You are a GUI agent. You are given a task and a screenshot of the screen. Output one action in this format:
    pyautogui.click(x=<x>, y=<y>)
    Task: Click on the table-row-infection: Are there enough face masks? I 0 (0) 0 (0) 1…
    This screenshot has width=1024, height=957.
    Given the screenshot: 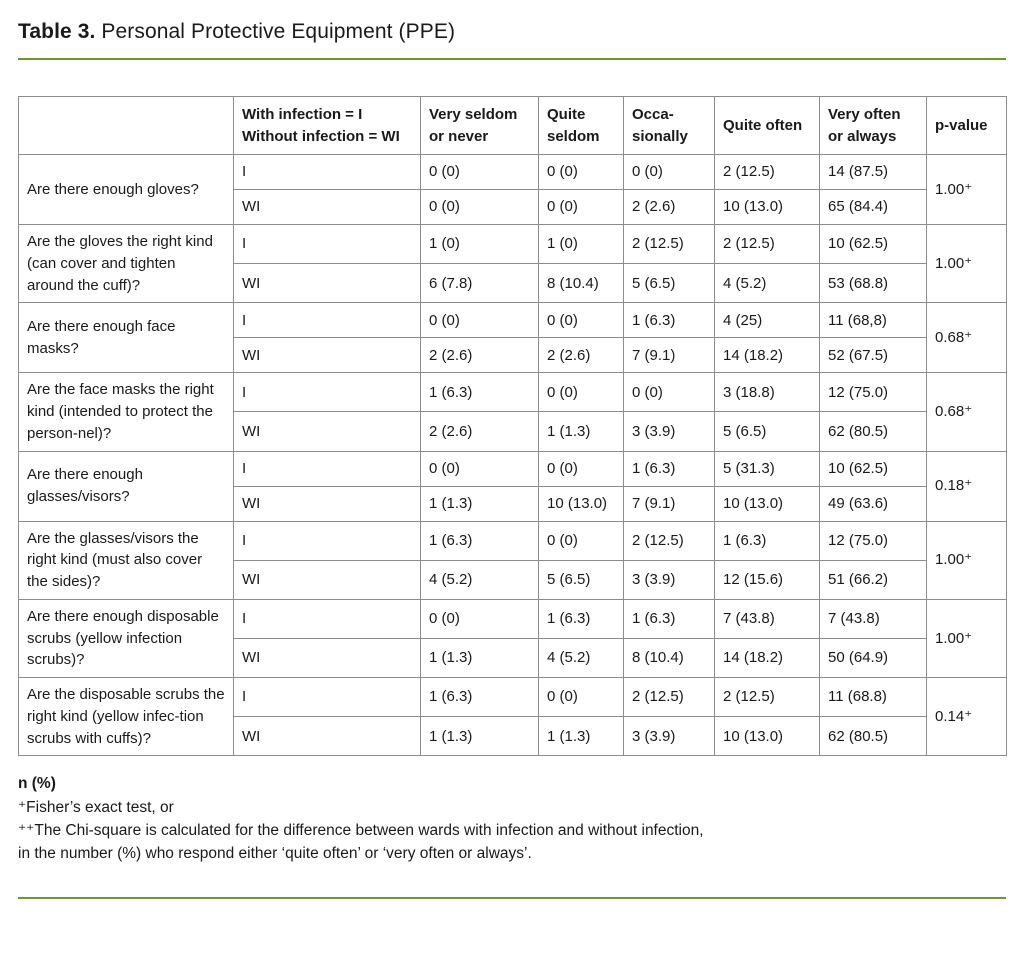 What is the action you would take?
    pyautogui.click(x=512, y=338)
    